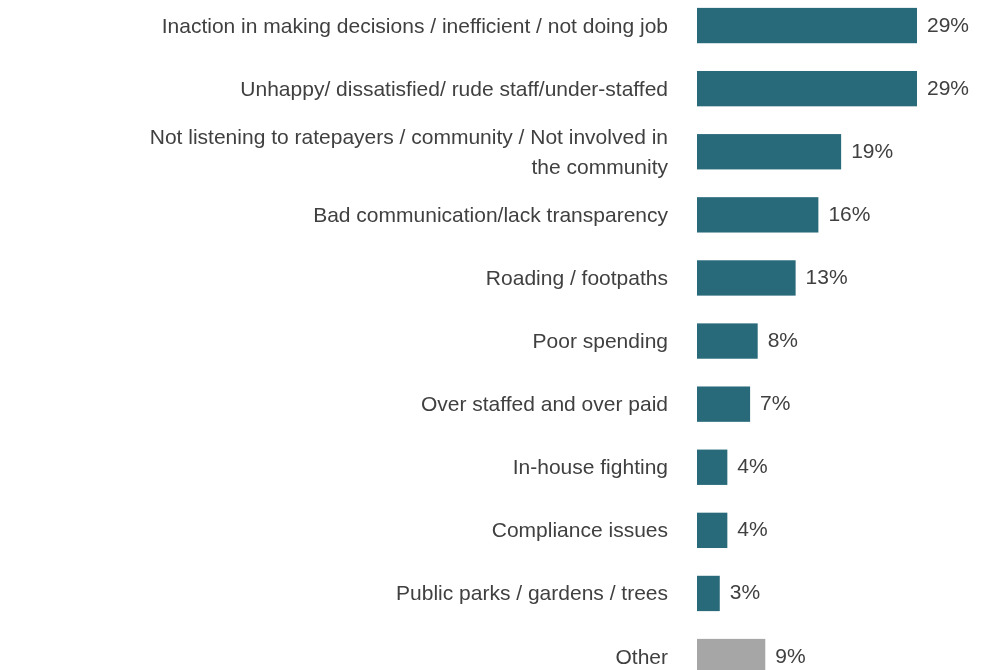 The height and width of the screenshot is (670, 1001). Describe the element at coordinates (745, 592) in the screenshot. I see `data-label: 3%` at that location.